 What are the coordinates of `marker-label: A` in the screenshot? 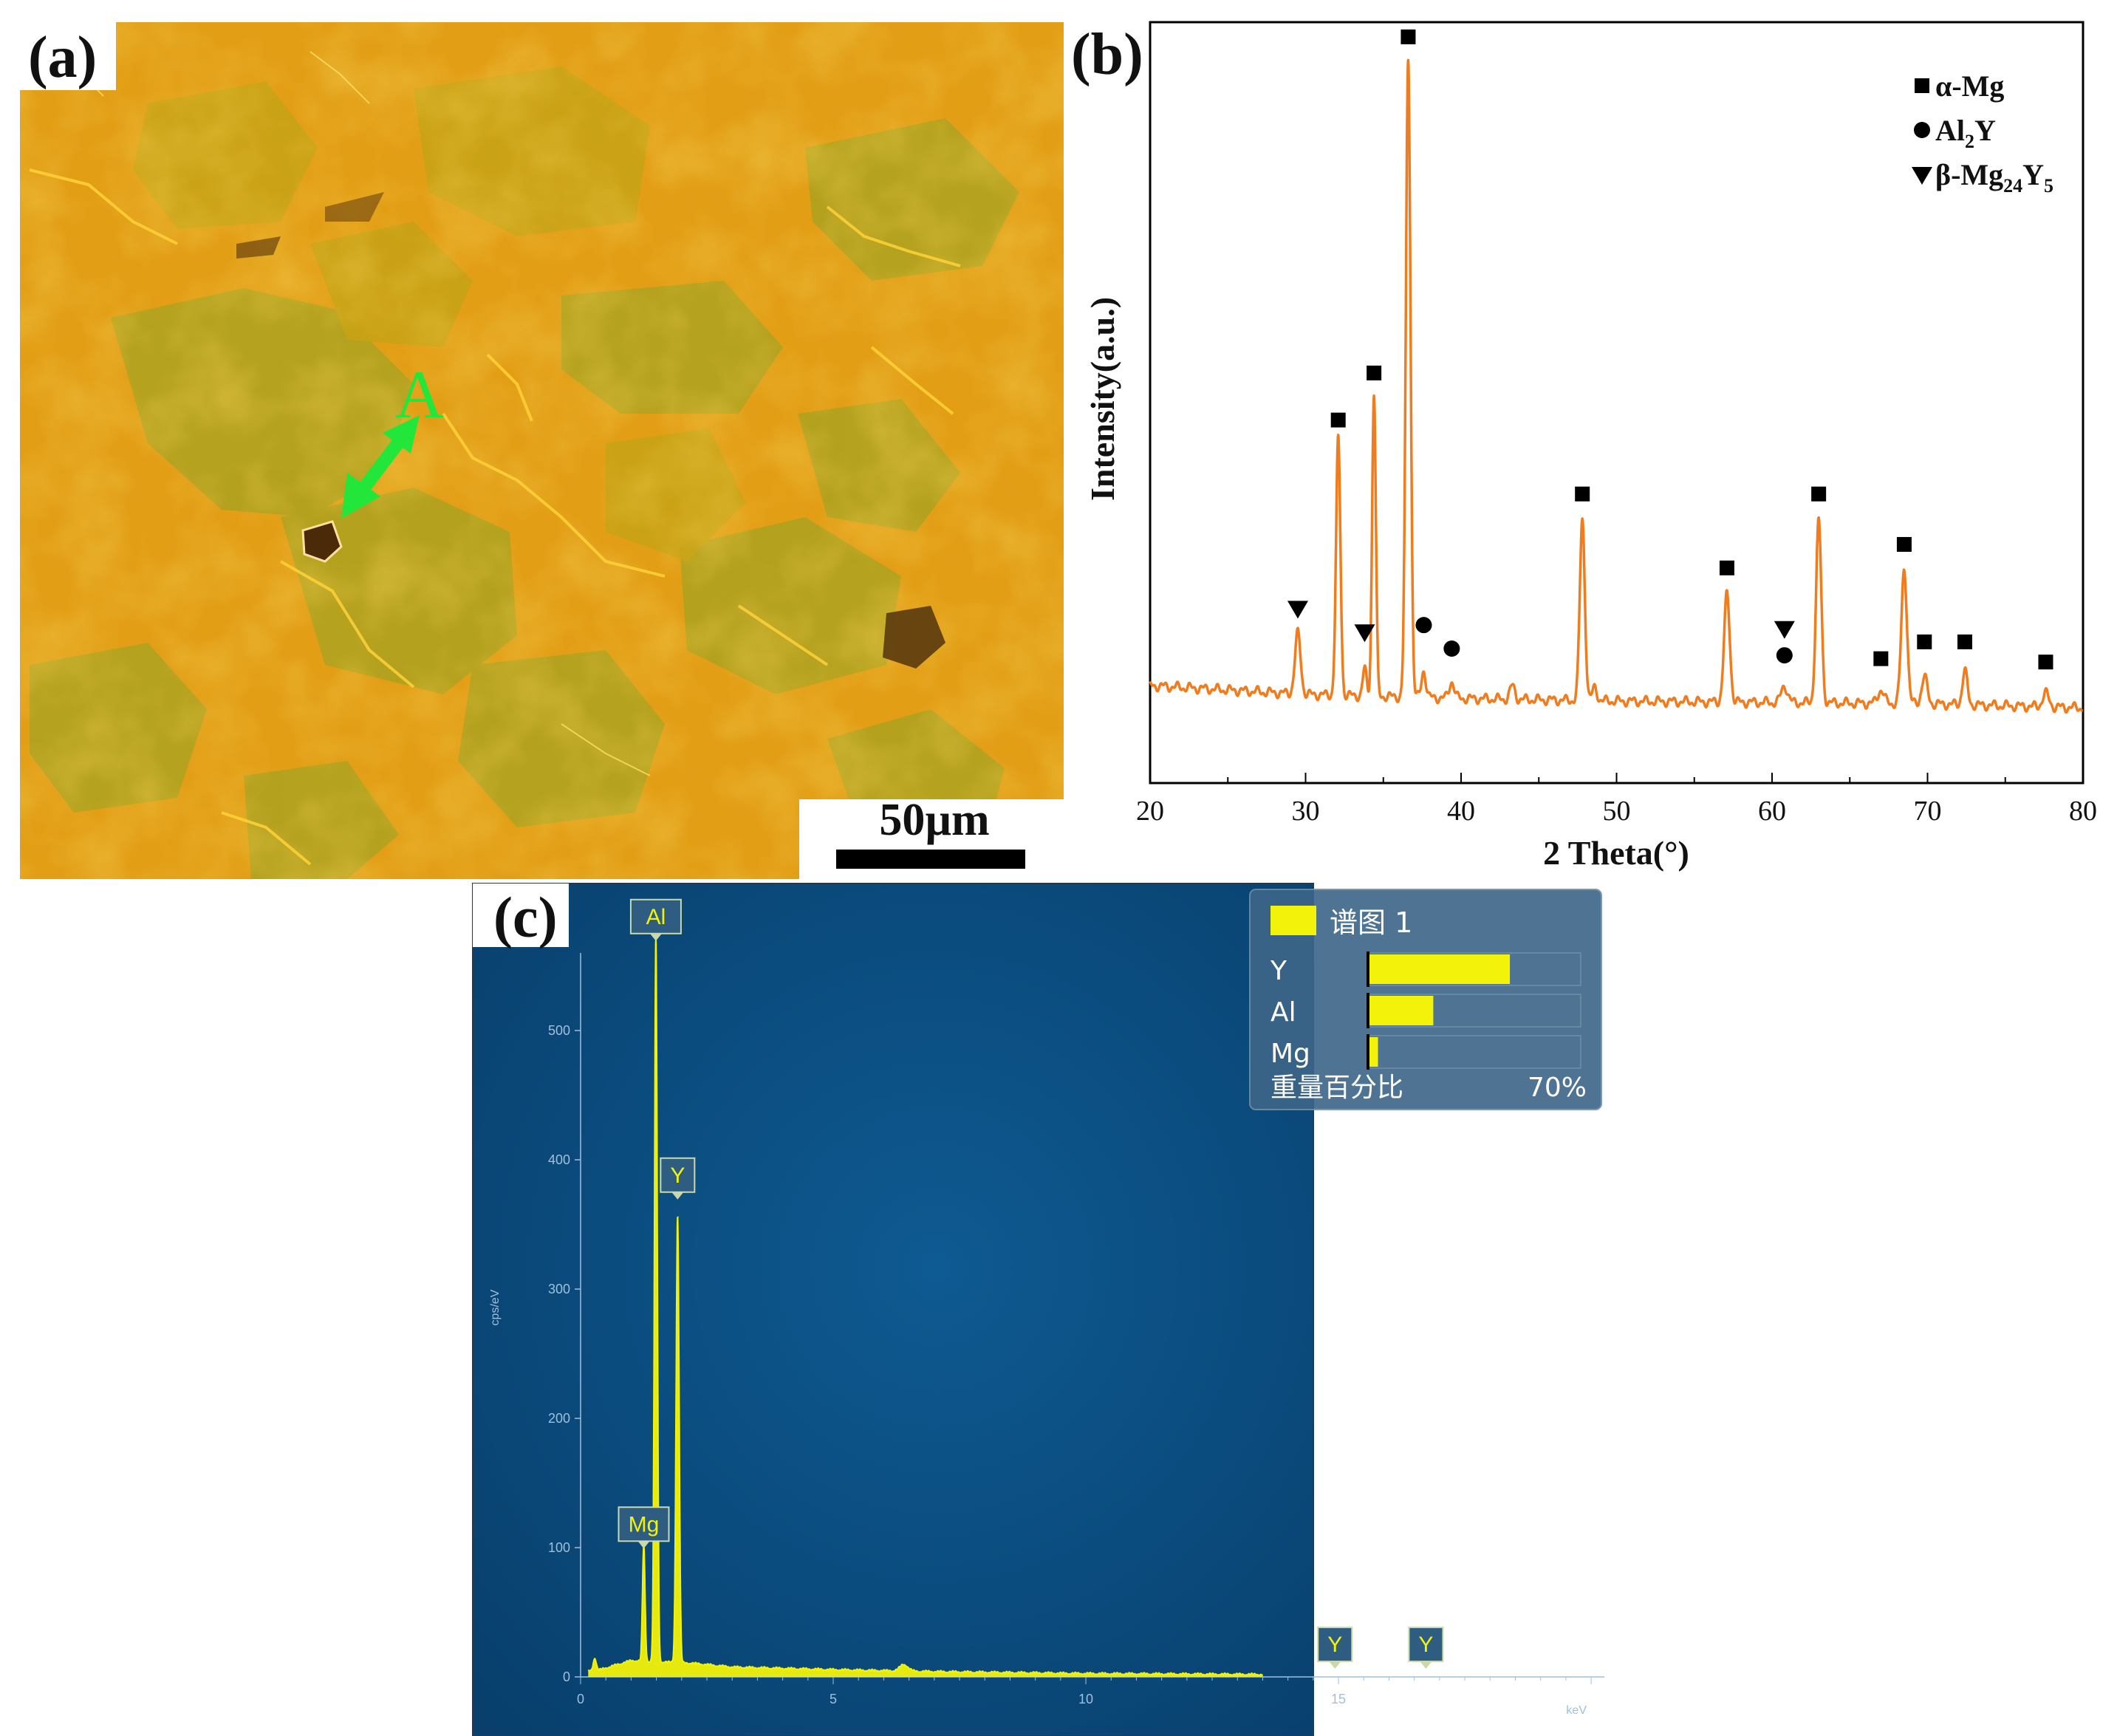 It's located at (419, 394).